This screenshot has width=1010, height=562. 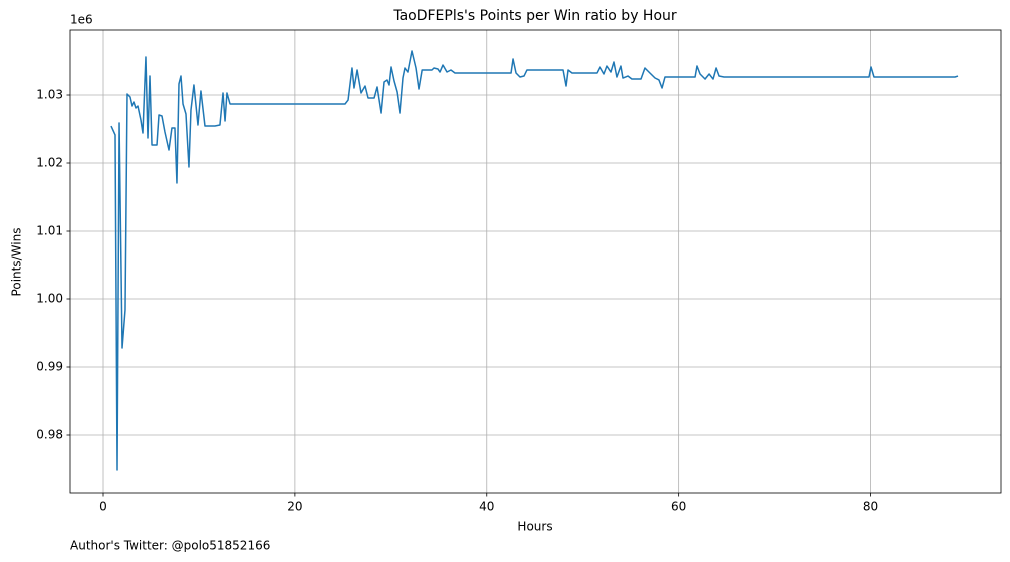 I want to click on chart-title: TaoDFEPls's Points per Win ratio by Hour, so click(x=534, y=16).